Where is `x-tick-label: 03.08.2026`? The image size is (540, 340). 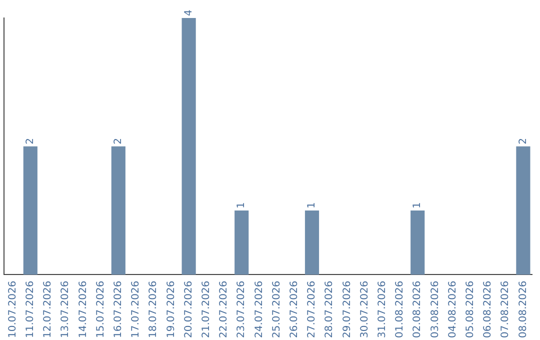 x-tick-label: 03.08.2026 is located at coordinates (435, 309).